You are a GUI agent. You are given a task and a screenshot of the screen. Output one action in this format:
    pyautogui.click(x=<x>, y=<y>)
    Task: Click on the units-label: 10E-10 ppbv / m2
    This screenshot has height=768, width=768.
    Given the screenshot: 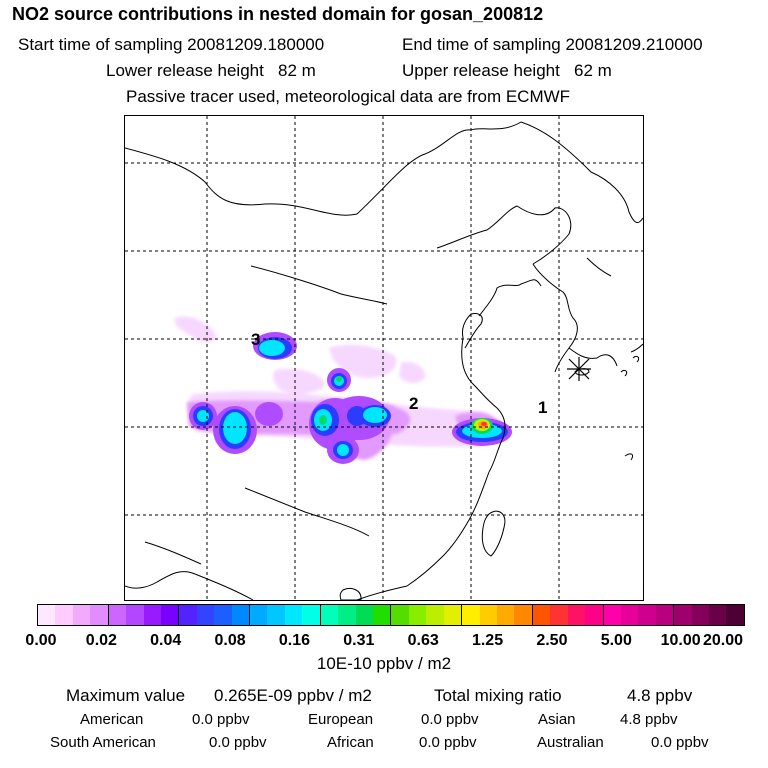 What is the action you would take?
    pyautogui.click(x=384, y=663)
    